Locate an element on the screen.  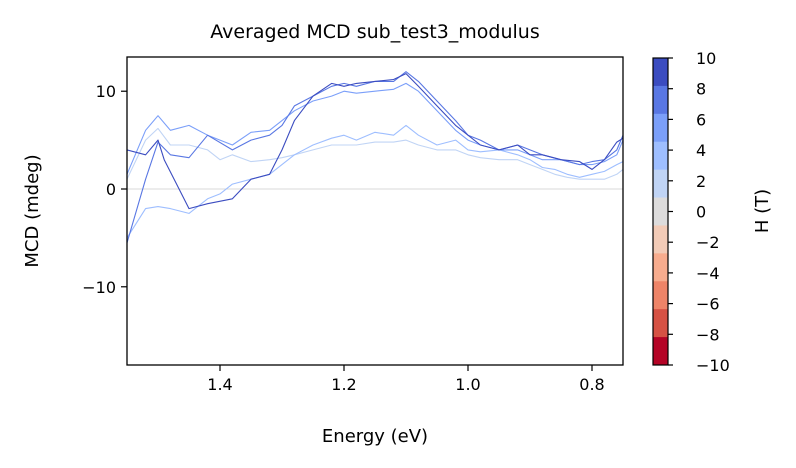
colorbar-tick-label: 4 is located at coordinates (701, 150).